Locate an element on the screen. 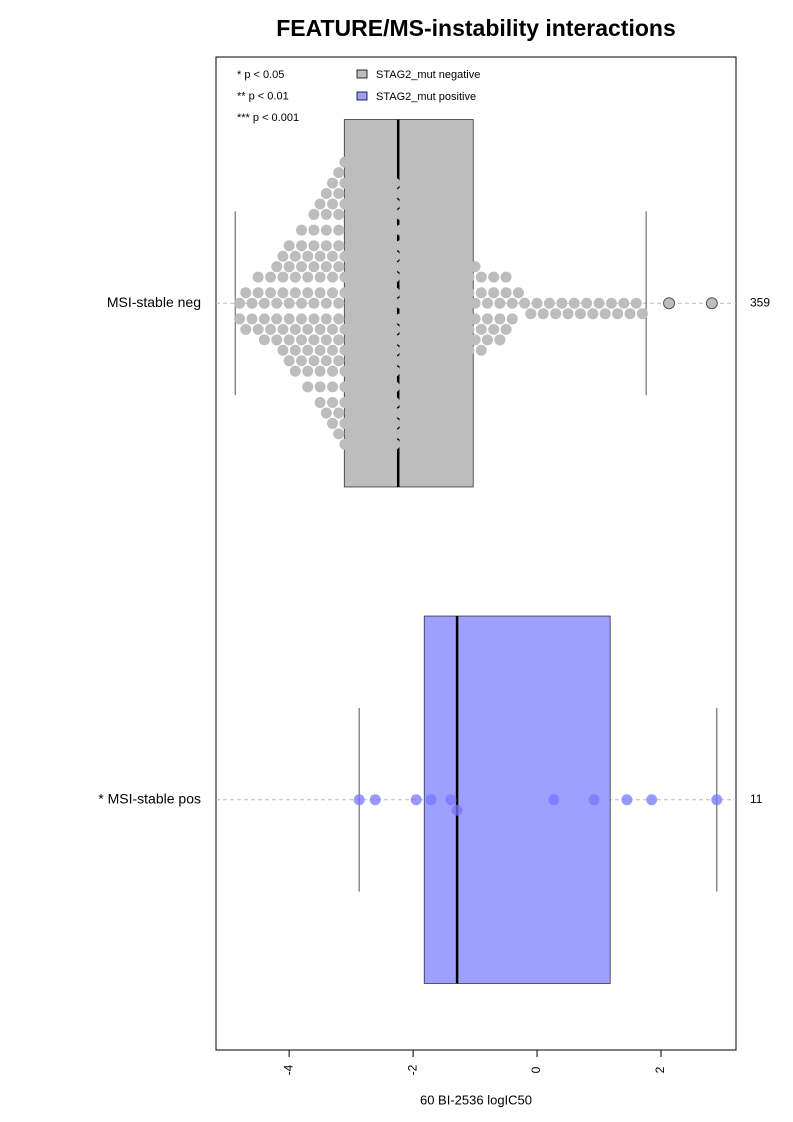  x-axis-label: 60 BI-2536 logIC50 is located at coordinates (476, 1099).